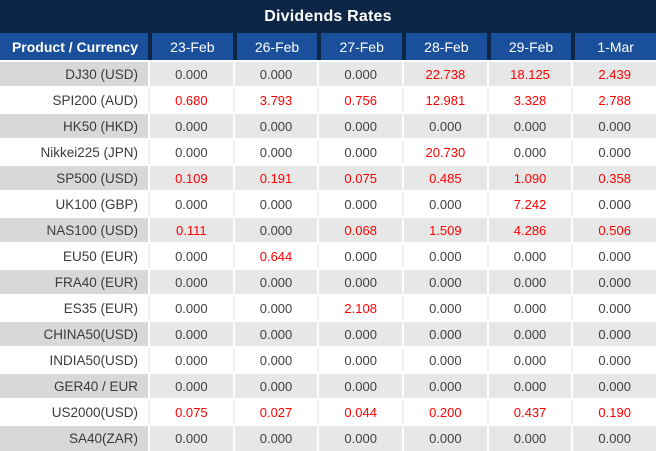  Describe the element at coordinates (275, 256) in the screenshot. I see `value-cell: 0.644` at that location.